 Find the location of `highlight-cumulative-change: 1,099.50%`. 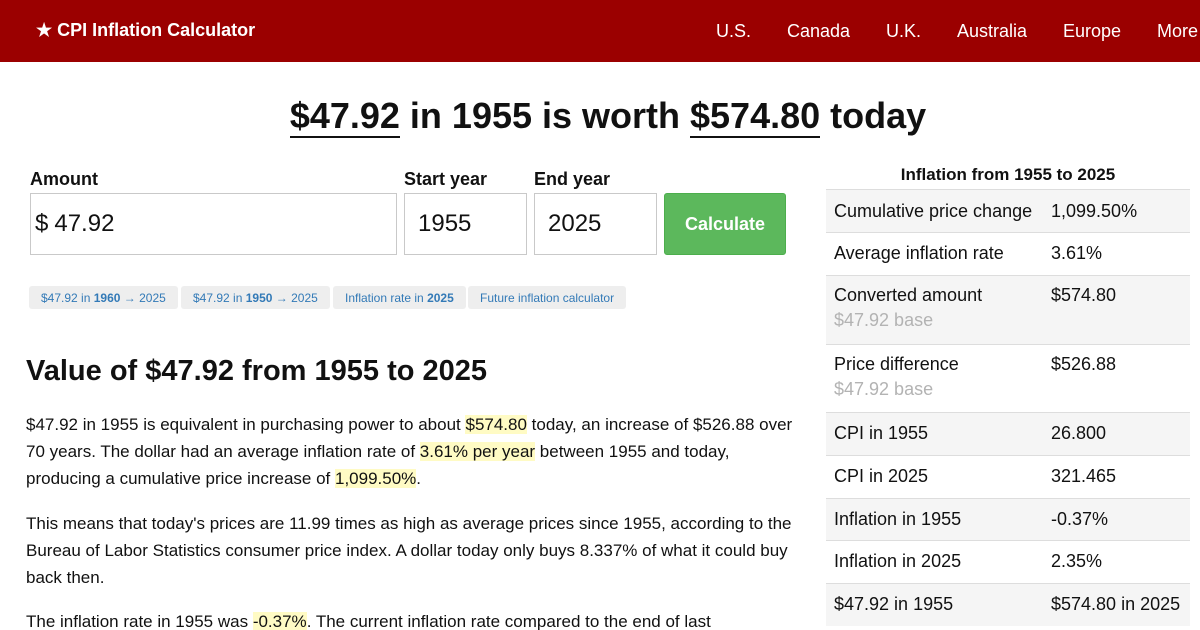

highlight-cumulative-change: 1,099.50% is located at coordinates (376, 478).